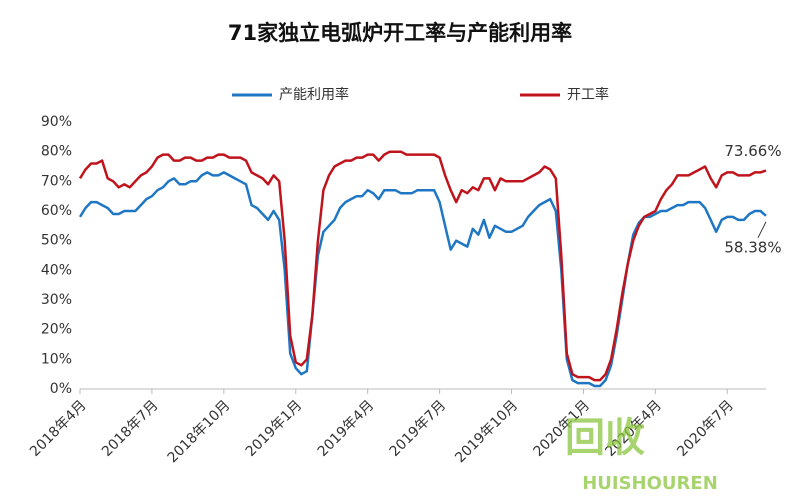  I want to click on y-tick-label: 80%, so click(56, 152).